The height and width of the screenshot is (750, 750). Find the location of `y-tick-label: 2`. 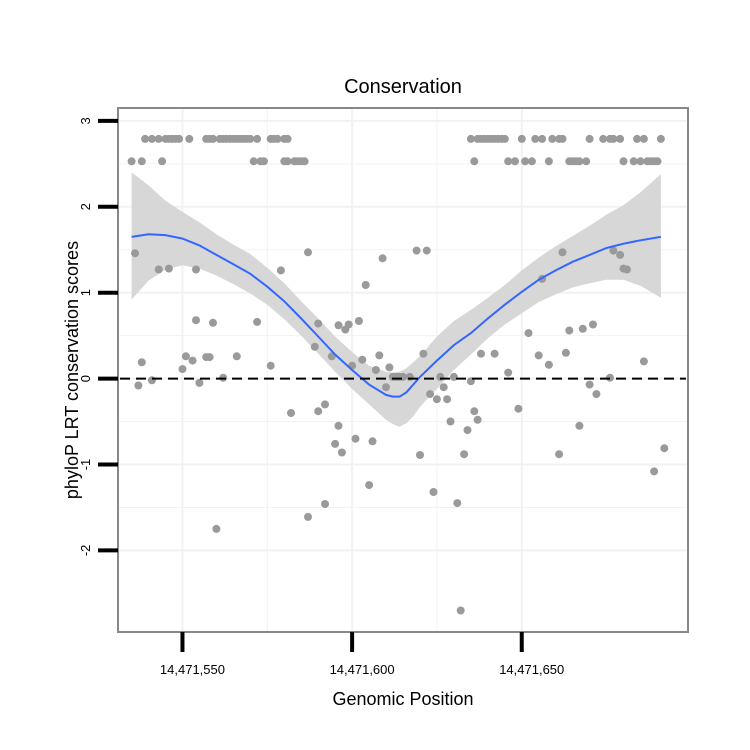

y-tick-label: 2 is located at coordinates (85, 206).